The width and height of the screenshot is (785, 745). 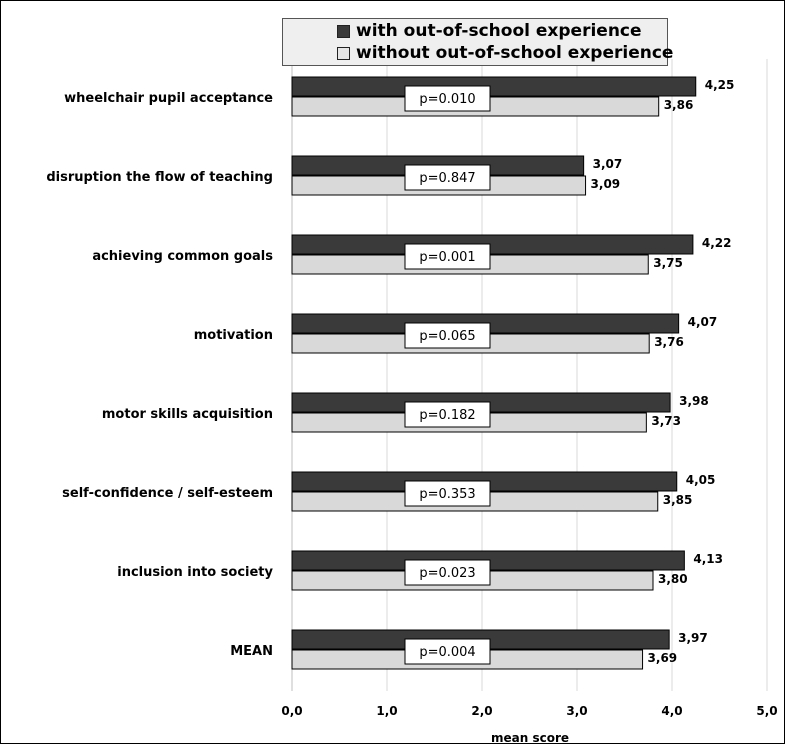 What do you see at coordinates (673, 579) in the screenshot?
I see `value-label-without-experience: 3,80` at bounding box center [673, 579].